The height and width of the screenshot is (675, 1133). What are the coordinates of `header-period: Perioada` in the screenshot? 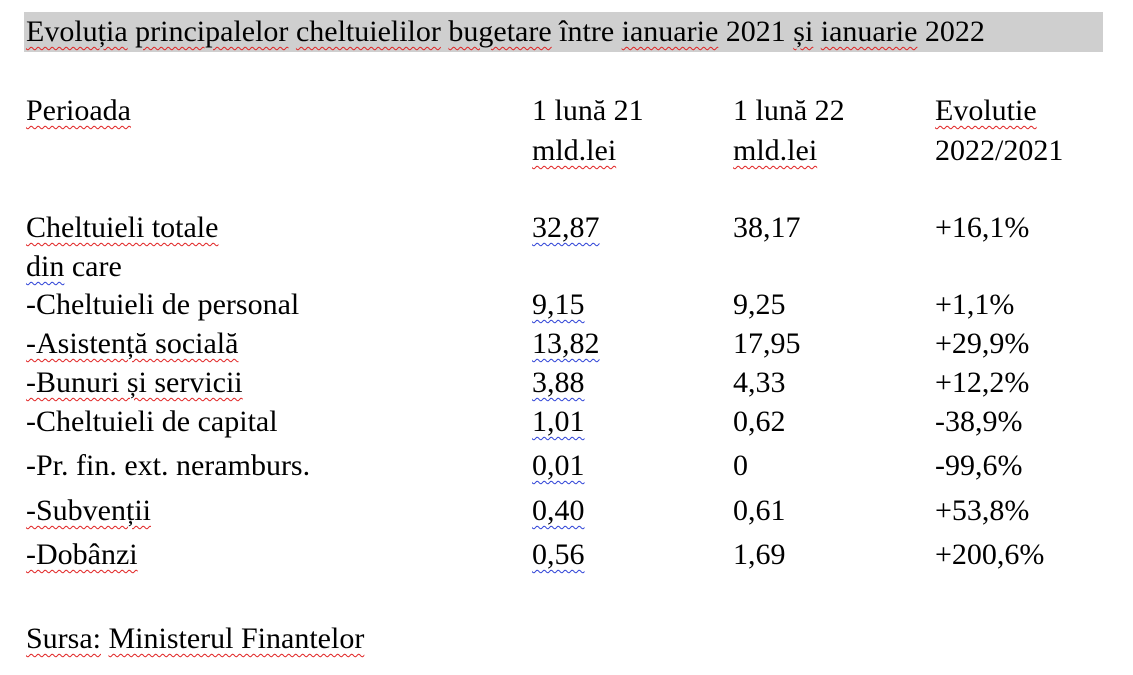 It's located at (78, 110).